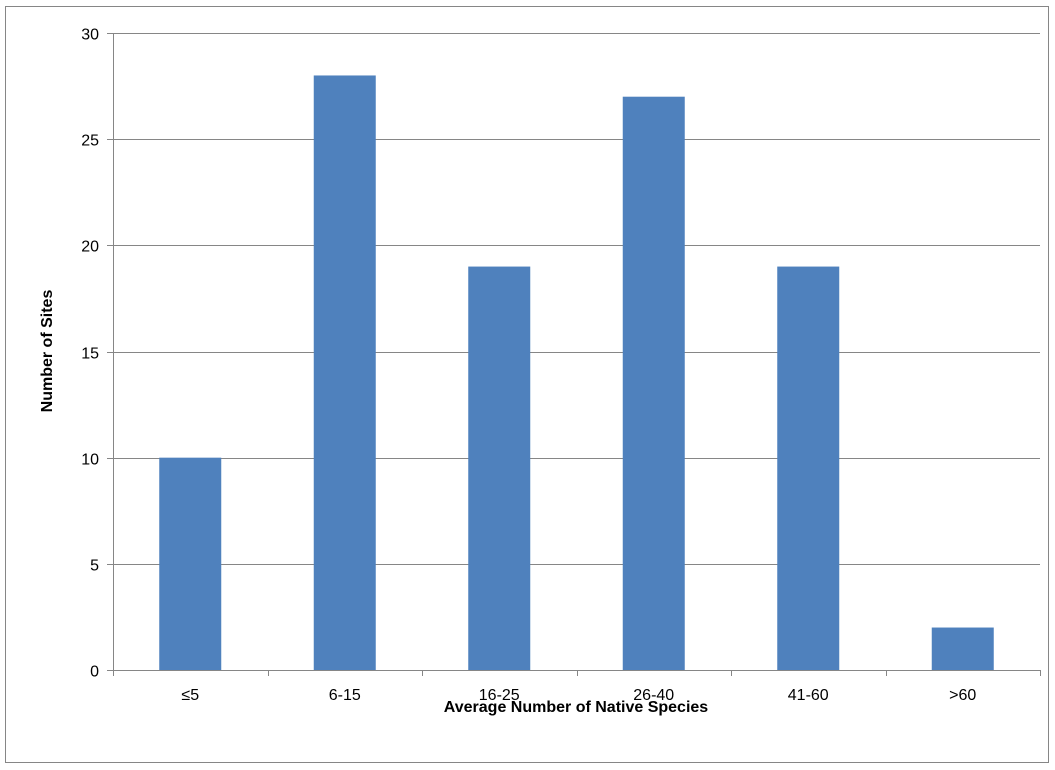 This screenshot has height=770, width=1055. Describe the element at coordinates (576, 707) in the screenshot. I see `x-axis-title: Average Number of Native Species` at that location.